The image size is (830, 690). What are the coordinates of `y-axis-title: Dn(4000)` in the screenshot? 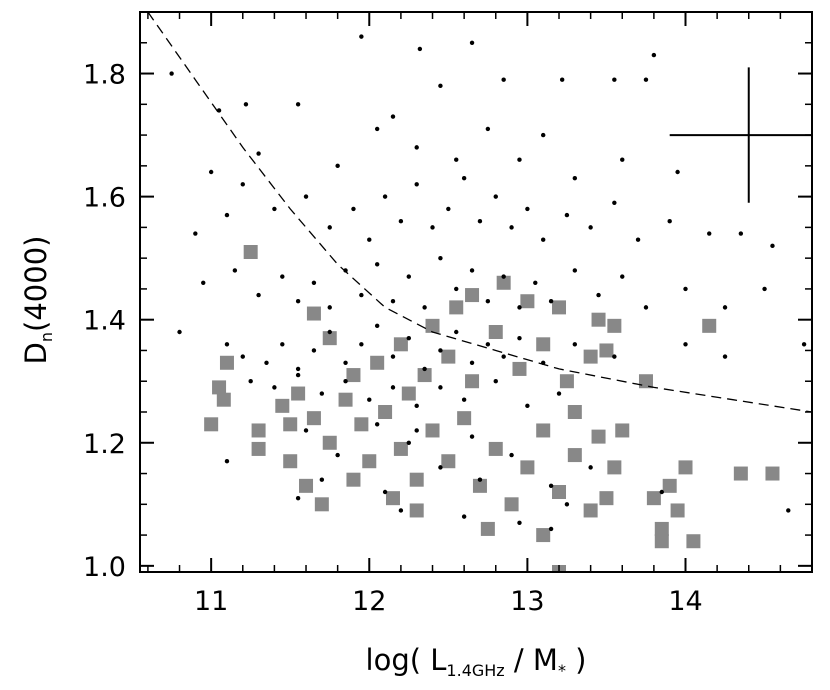 It's located at (37, 300).